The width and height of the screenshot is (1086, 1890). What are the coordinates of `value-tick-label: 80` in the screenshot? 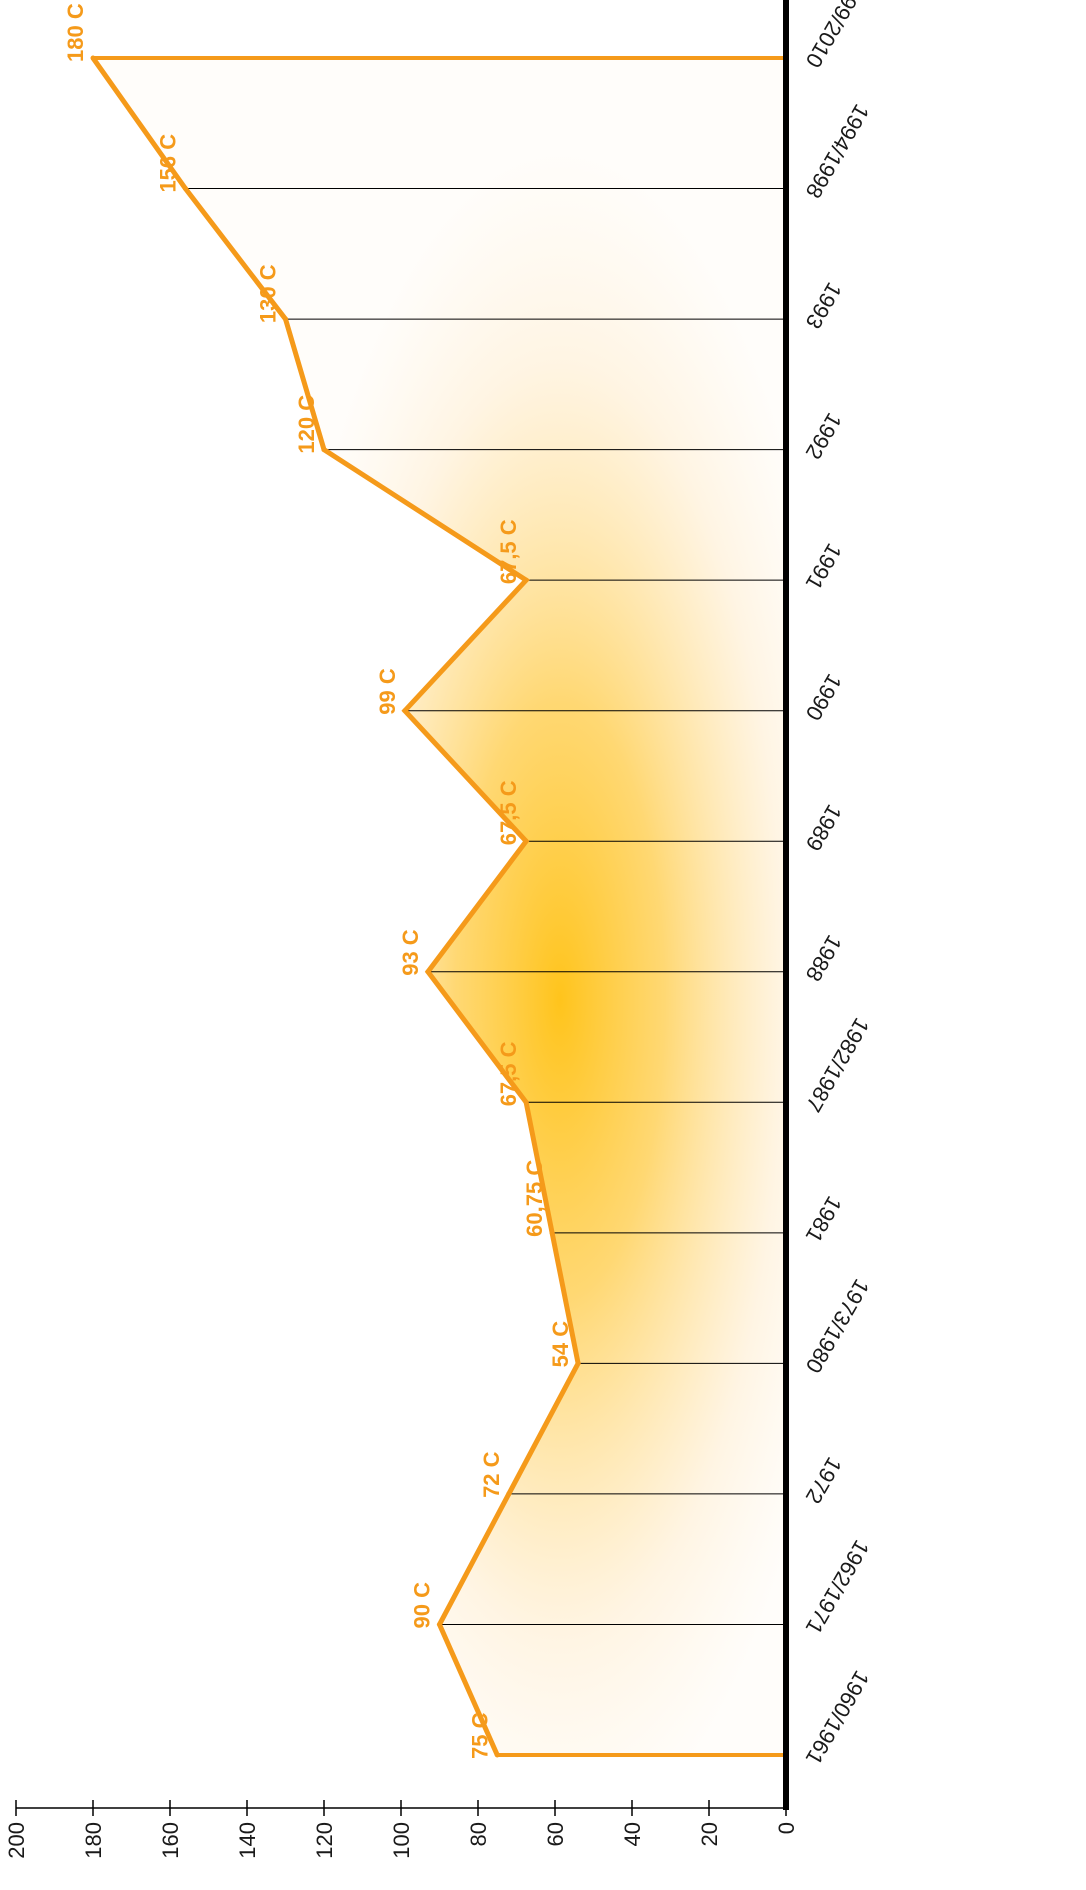 It's located at (478, 1834).